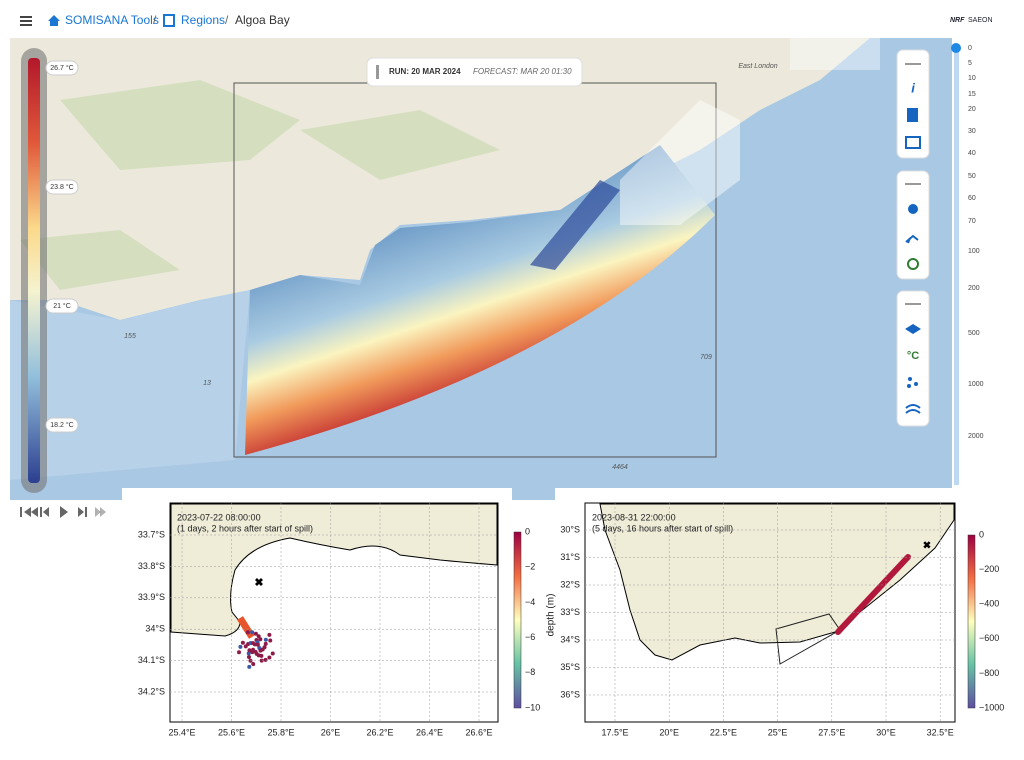 The height and width of the screenshot is (760, 1024). Describe the element at coordinates (34, 270) in the screenshot. I see `legend-colorbar` at that location.